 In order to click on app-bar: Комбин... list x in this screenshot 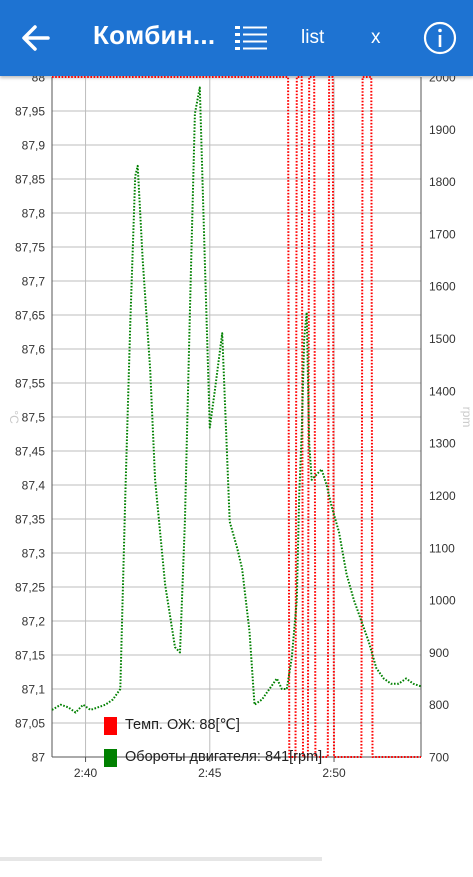, I will do `click(236, 38)`.